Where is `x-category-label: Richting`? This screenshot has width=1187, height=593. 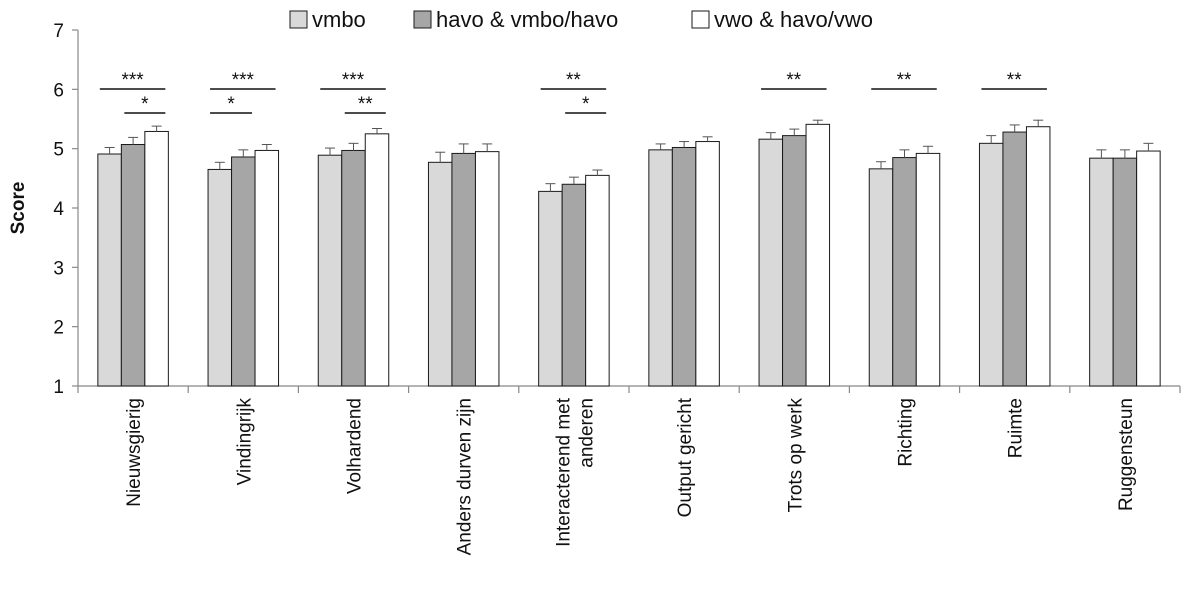
x-category-label: Richting is located at coordinates (906, 432).